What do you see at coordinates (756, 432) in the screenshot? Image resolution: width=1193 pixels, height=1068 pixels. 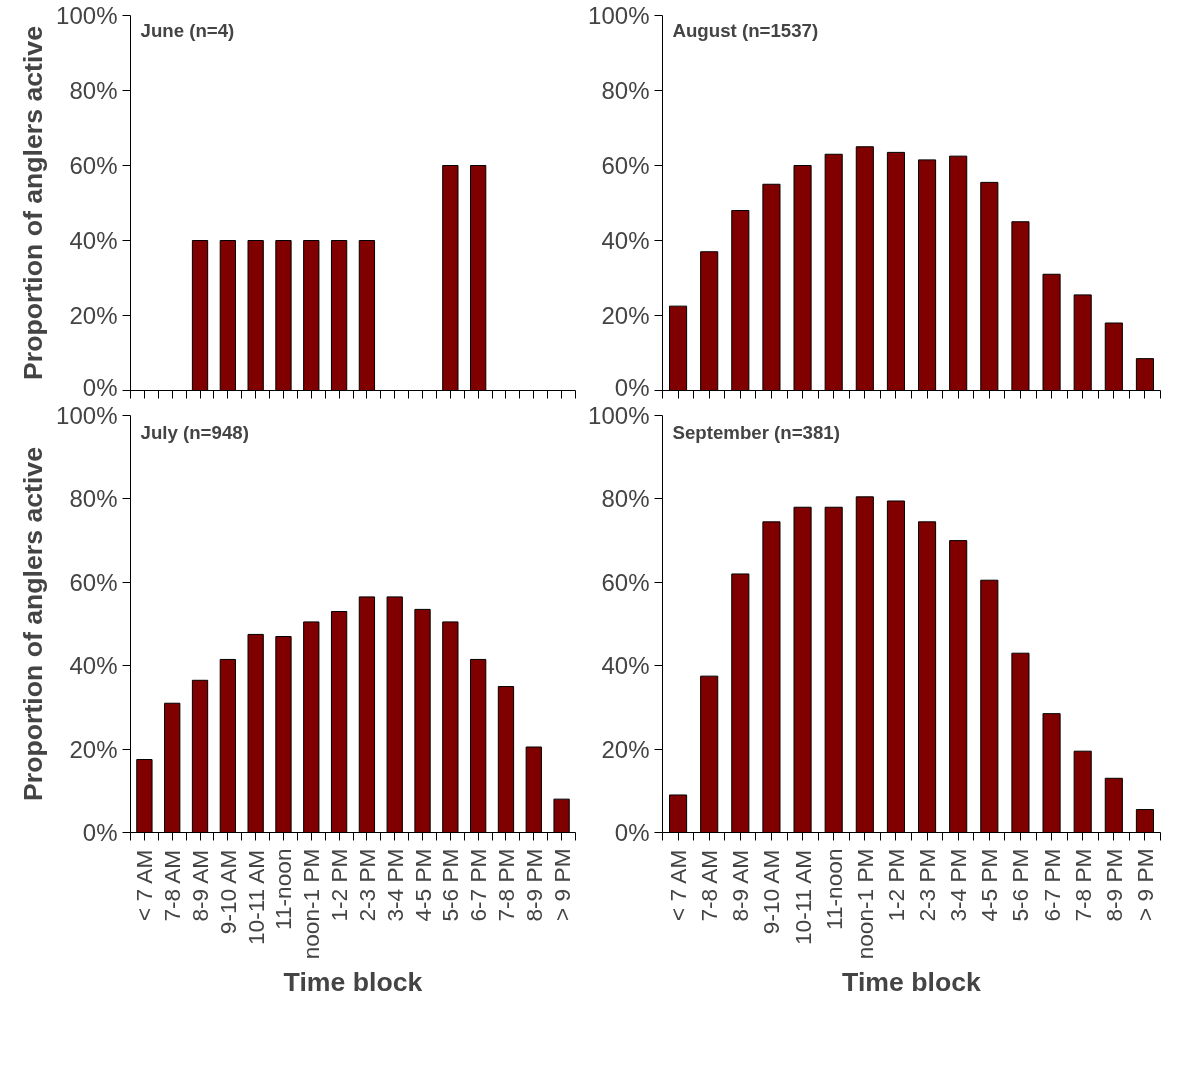 I see `chart-title: September (n=381)` at bounding box center [756, 432].